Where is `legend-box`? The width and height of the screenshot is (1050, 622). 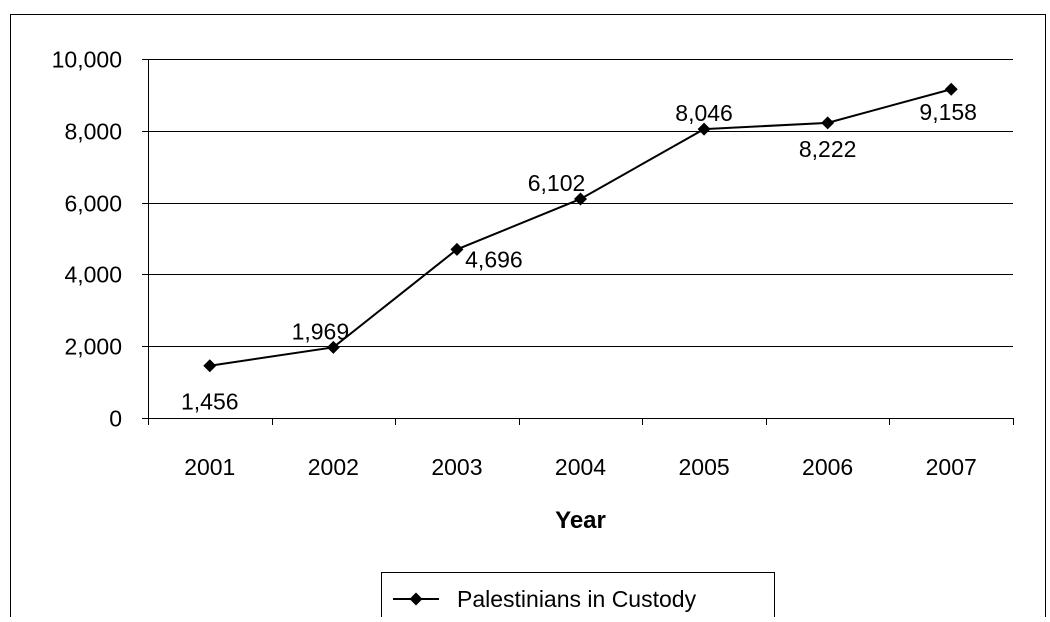
legend-box is located at coordinates (578, 597).